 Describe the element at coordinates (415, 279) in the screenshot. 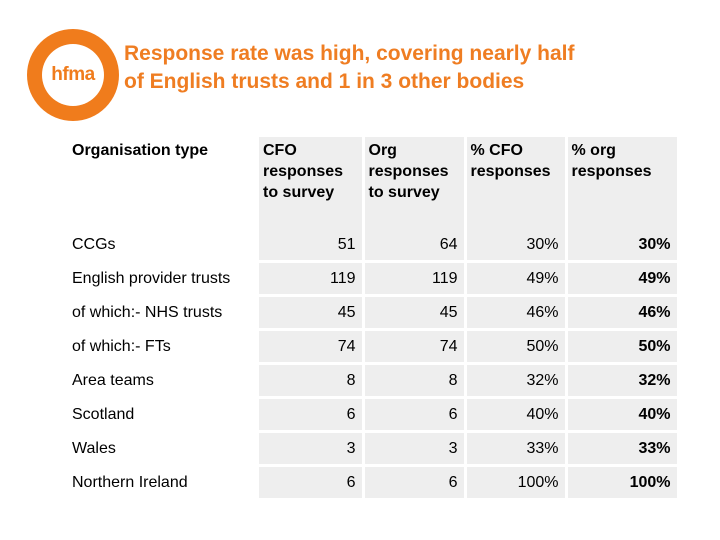

I see `org-count: 119` at that location.